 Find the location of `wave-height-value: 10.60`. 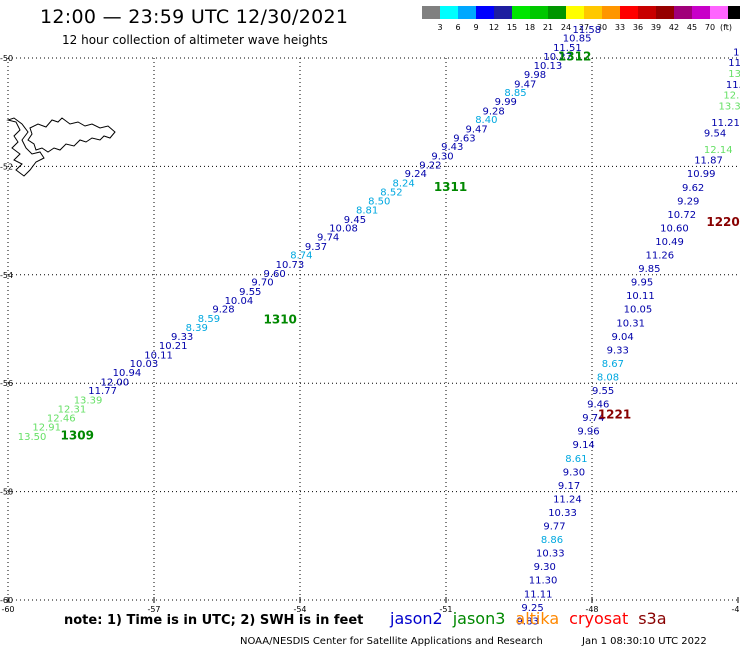

wave-height-value: 10.60 is located at coordinates (674, 228).